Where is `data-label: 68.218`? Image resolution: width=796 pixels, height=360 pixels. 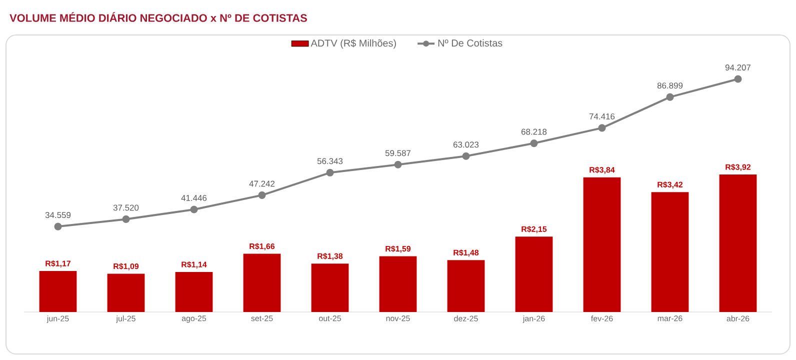
data-label: 68.218 is located at coordinates (534, 131).